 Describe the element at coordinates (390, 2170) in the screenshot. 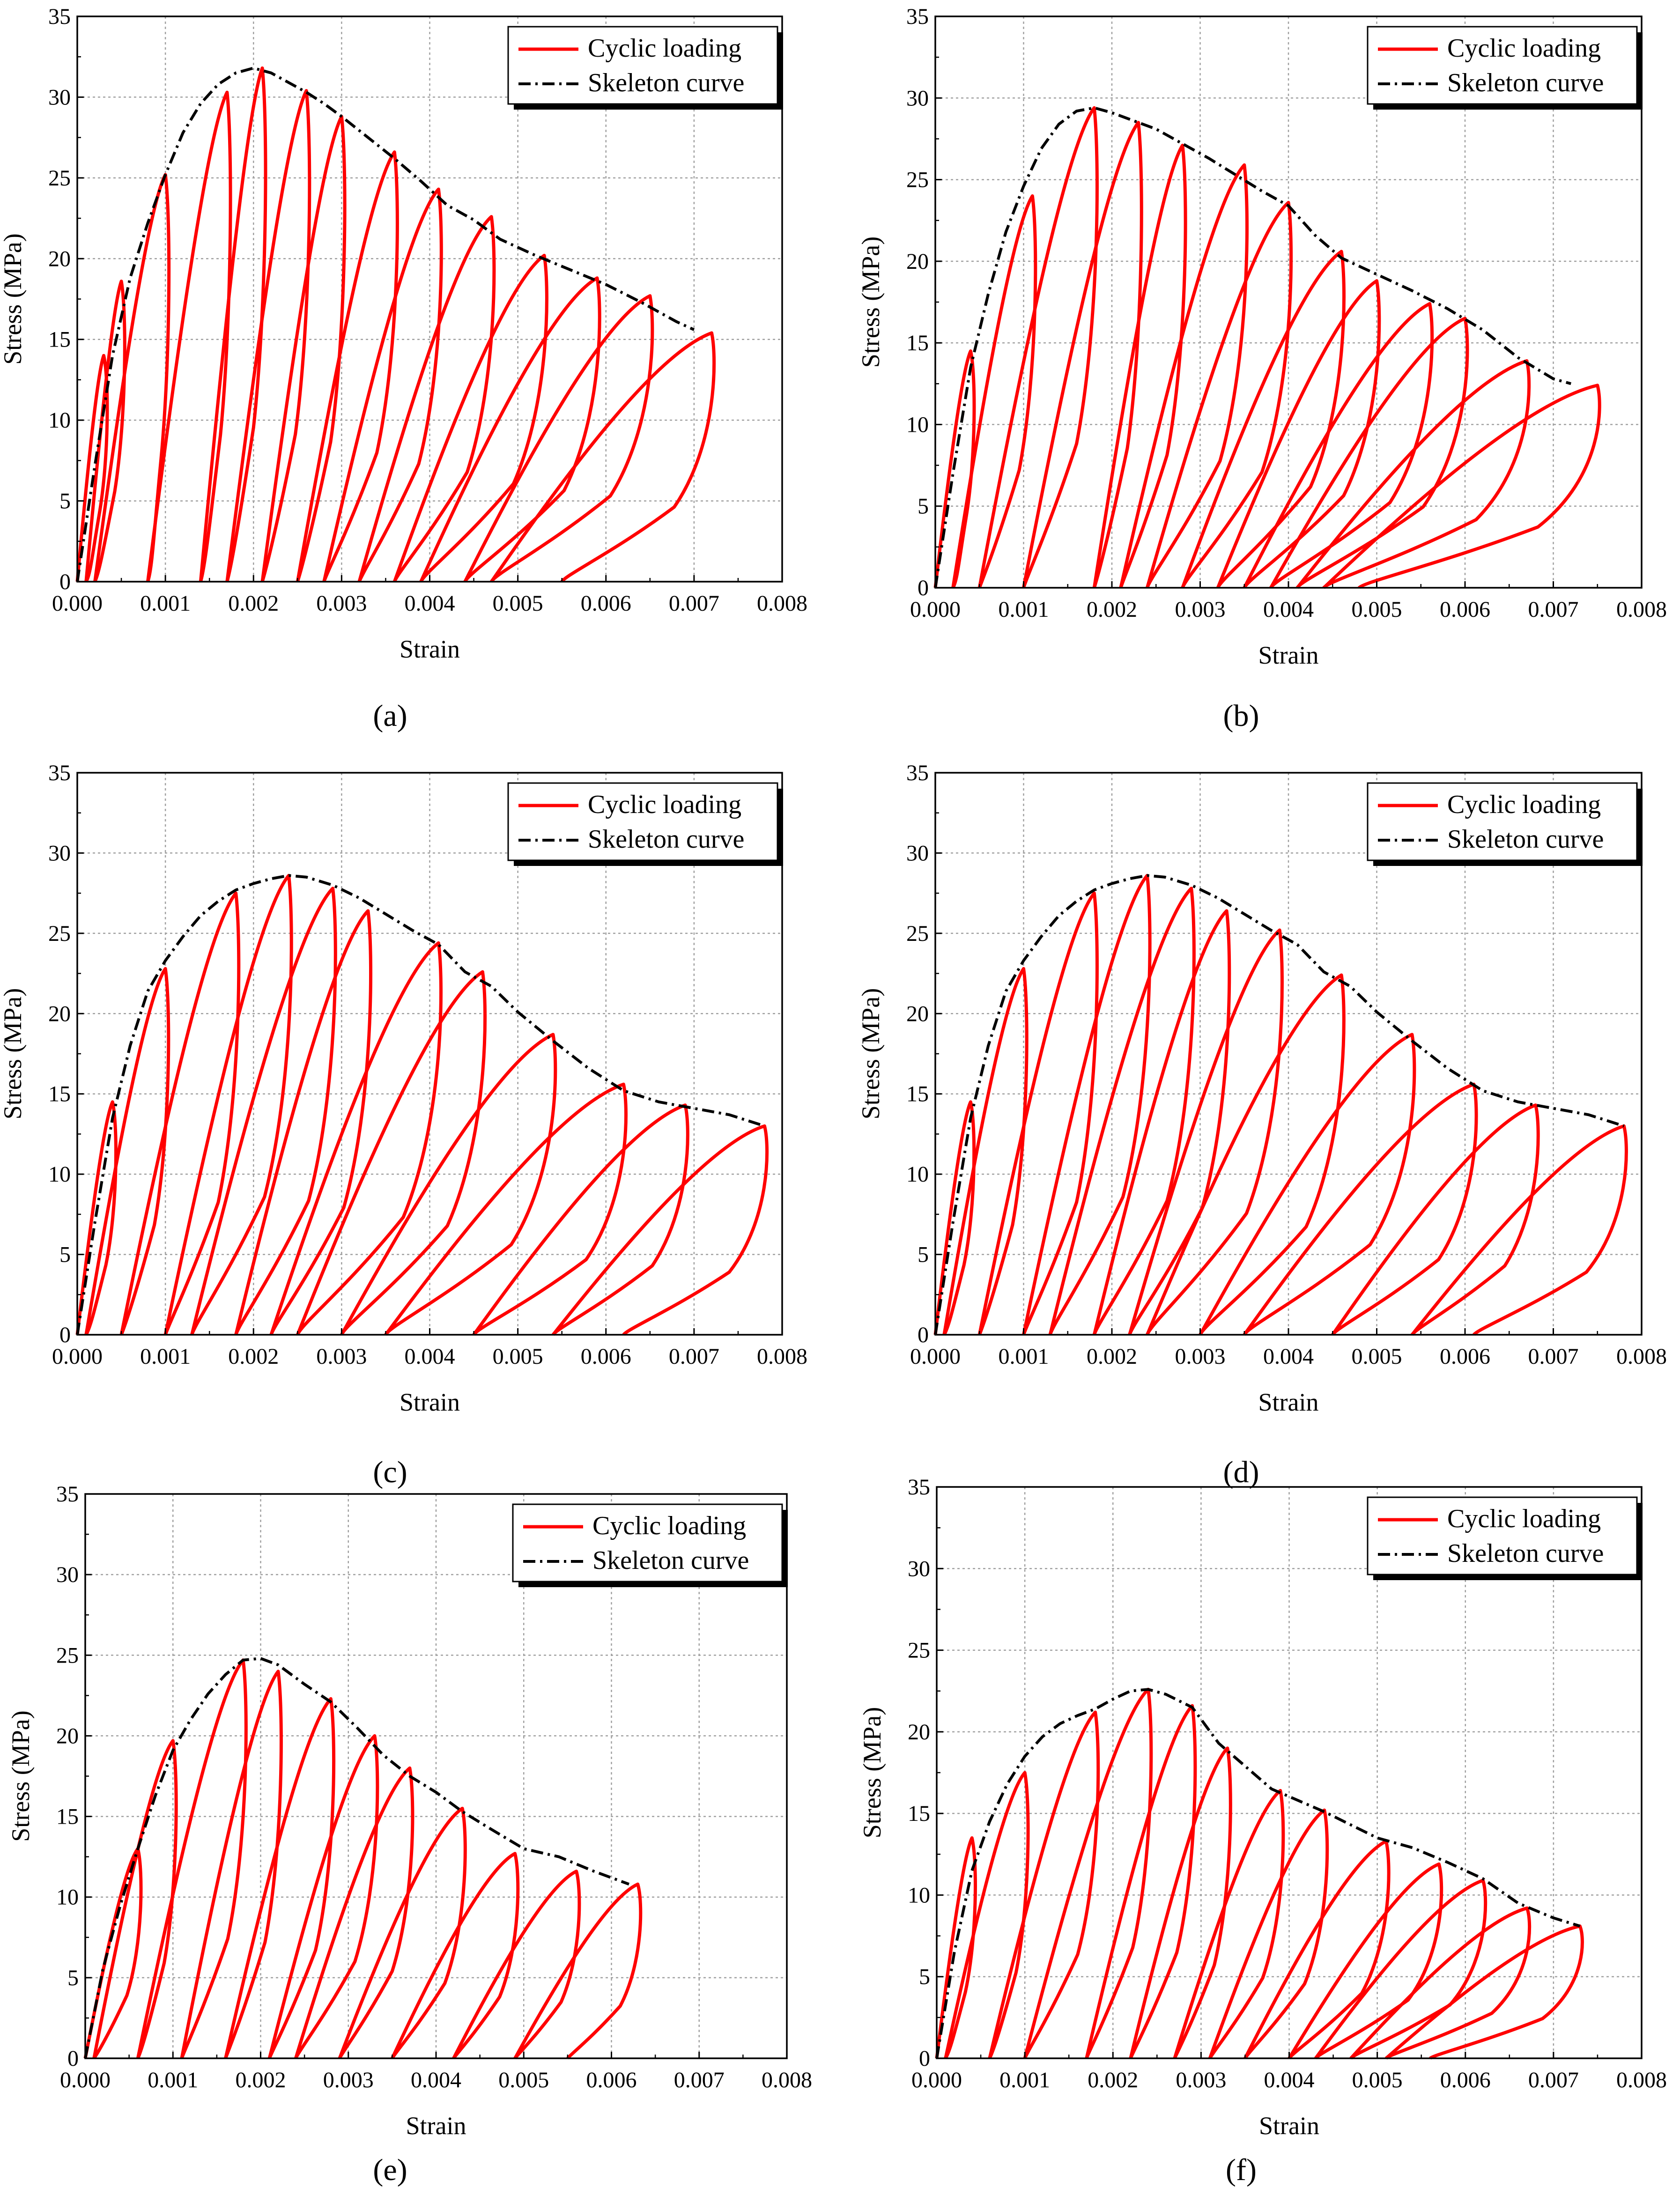

I see `panel-label: (e)` at that location.